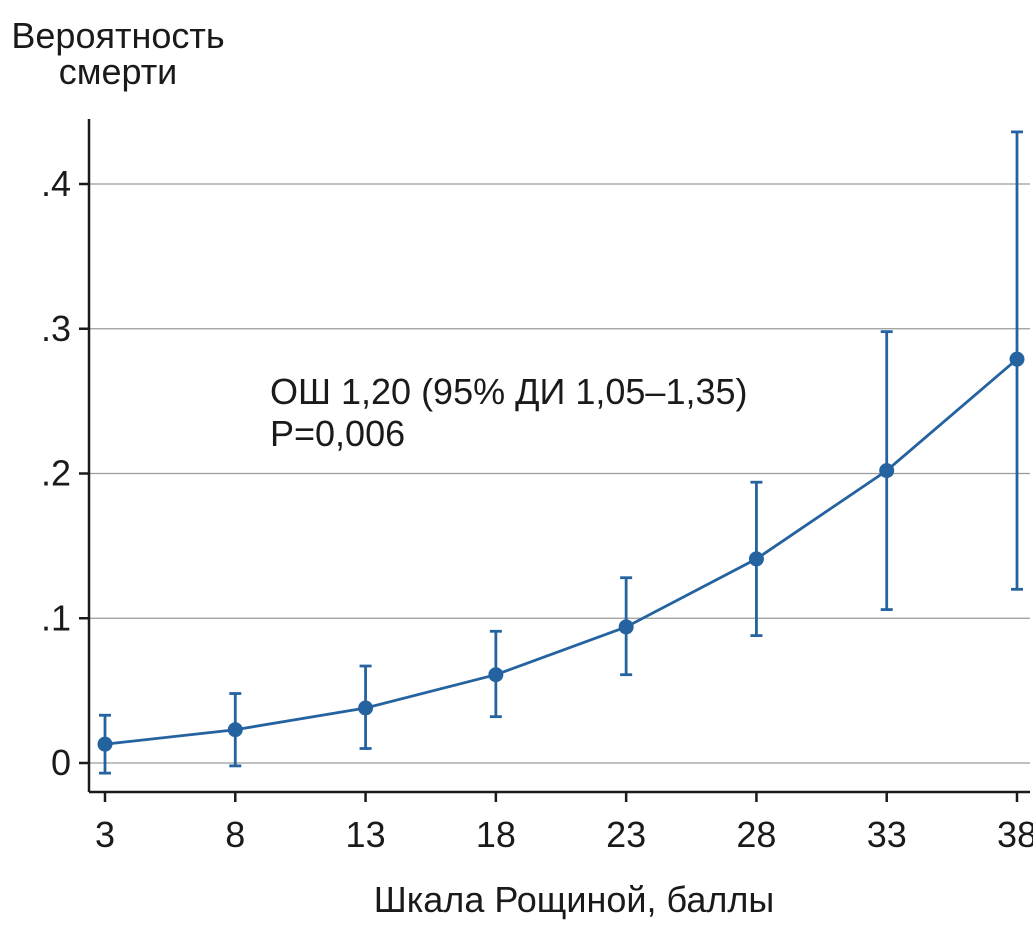  I want to click on annotation-odds-ratio: ОШ 1,20 (95% ДИ 1,05–1,35), so click(509, 391).